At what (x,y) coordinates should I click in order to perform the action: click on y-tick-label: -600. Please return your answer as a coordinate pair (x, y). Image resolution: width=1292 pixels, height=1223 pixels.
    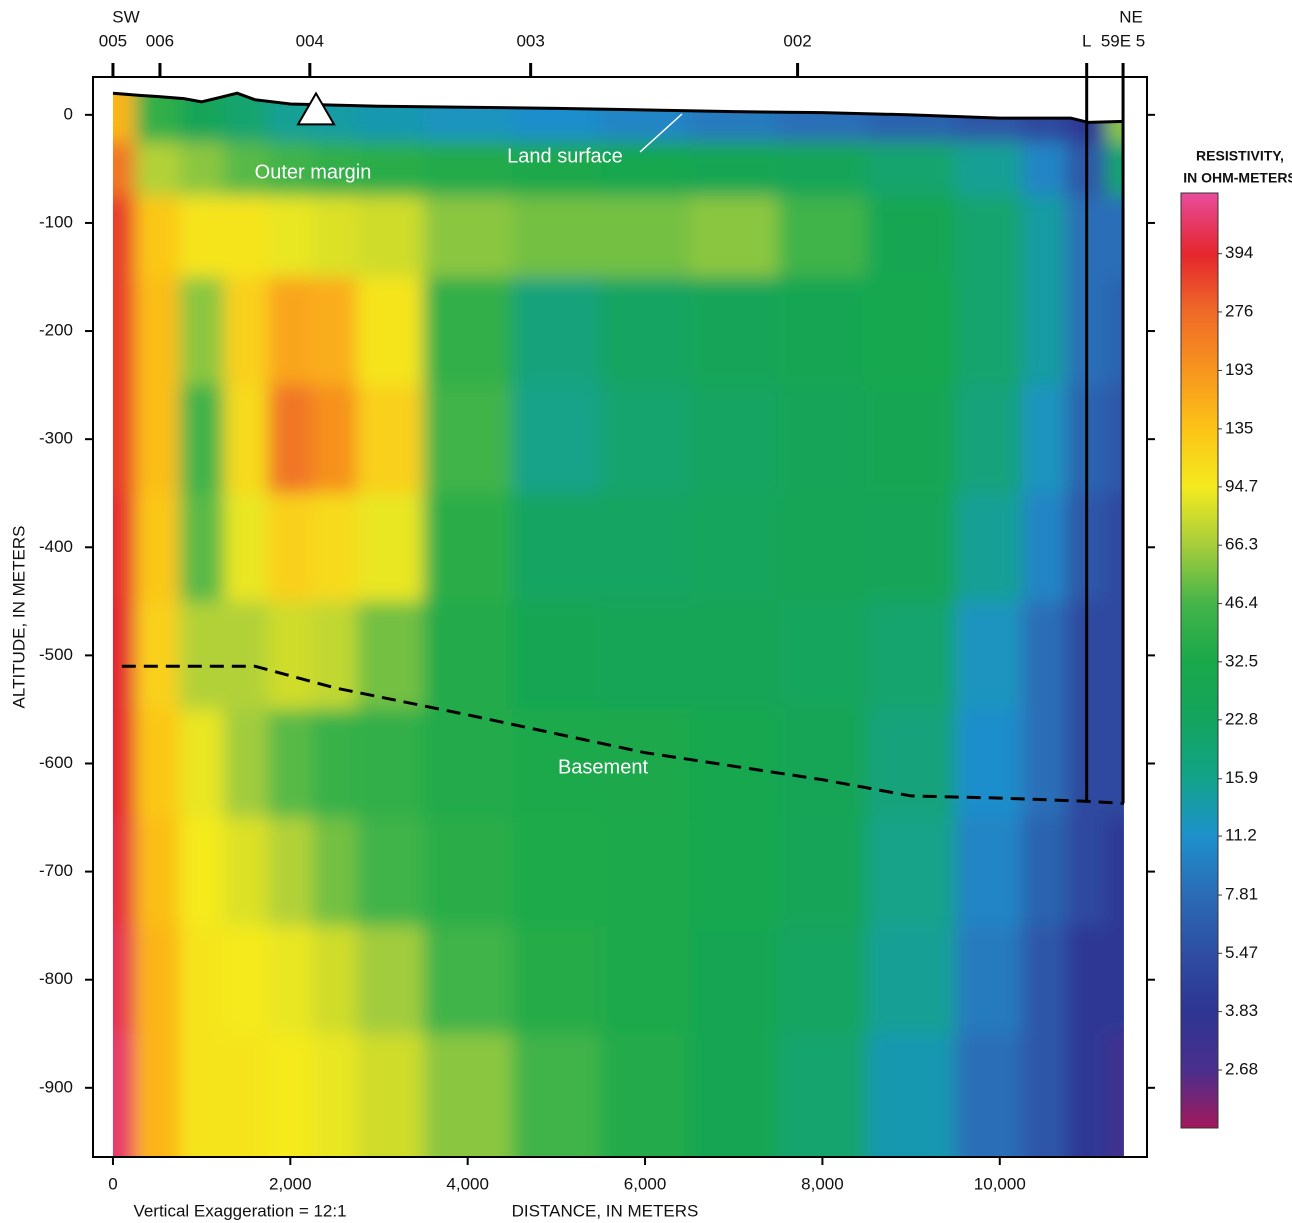
    Looking at the image, I should click on (56, 762).